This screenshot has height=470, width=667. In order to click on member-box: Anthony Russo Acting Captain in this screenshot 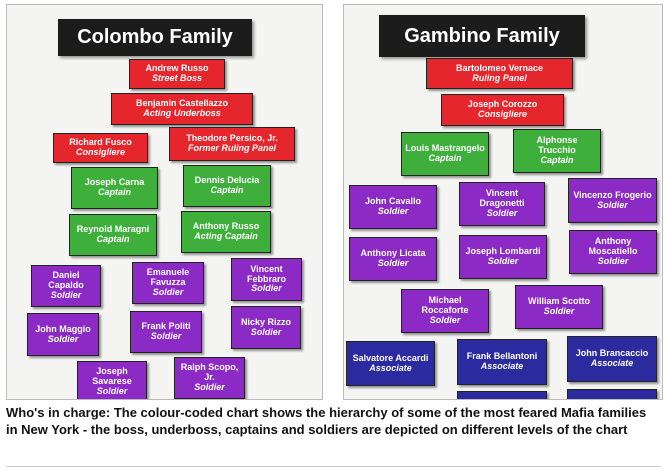, I will do `click(226, 232)`.